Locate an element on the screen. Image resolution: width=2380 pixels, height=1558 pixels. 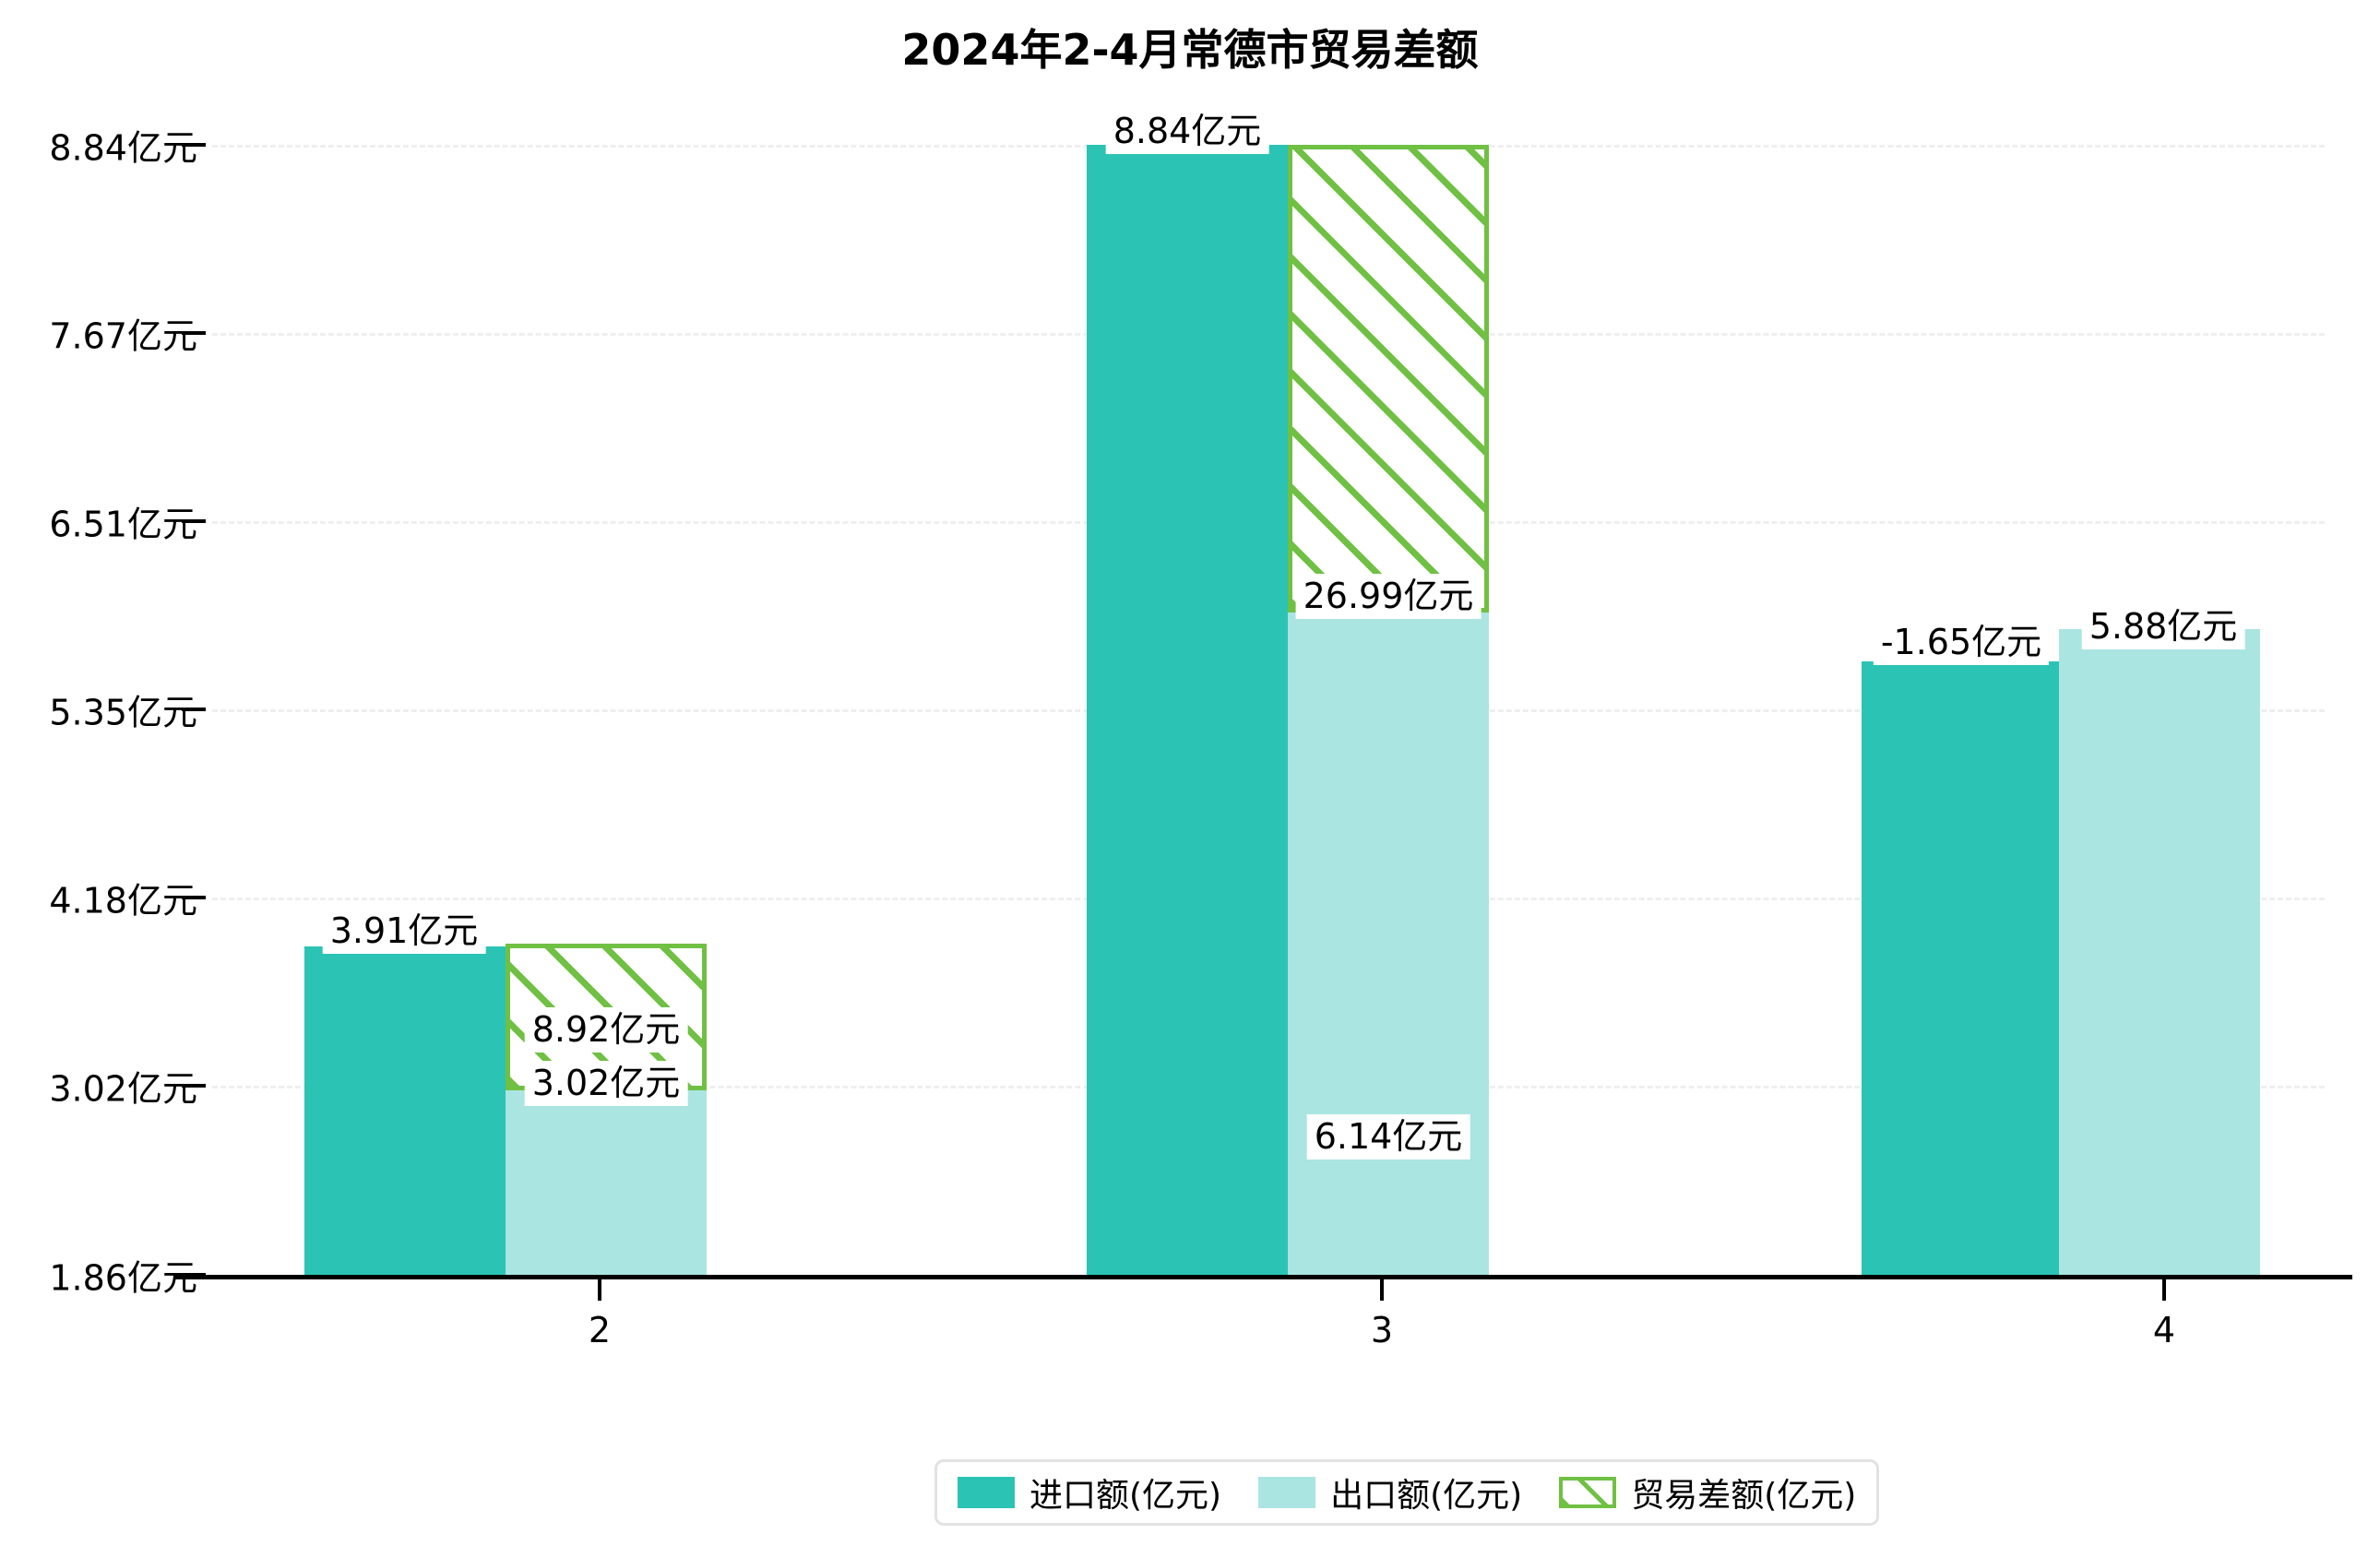
value-label-diff-2: 8.92亿元 is located at coordinates (606, 1030).